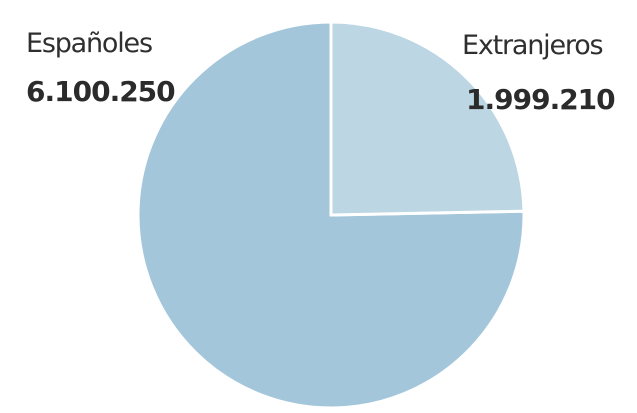 The height and width of the screenshot is (413, 637). Describe the element at coordinates (541, 99) in the screenshot. I see `slice-value-extranjeros: 1.999.210` at that location.